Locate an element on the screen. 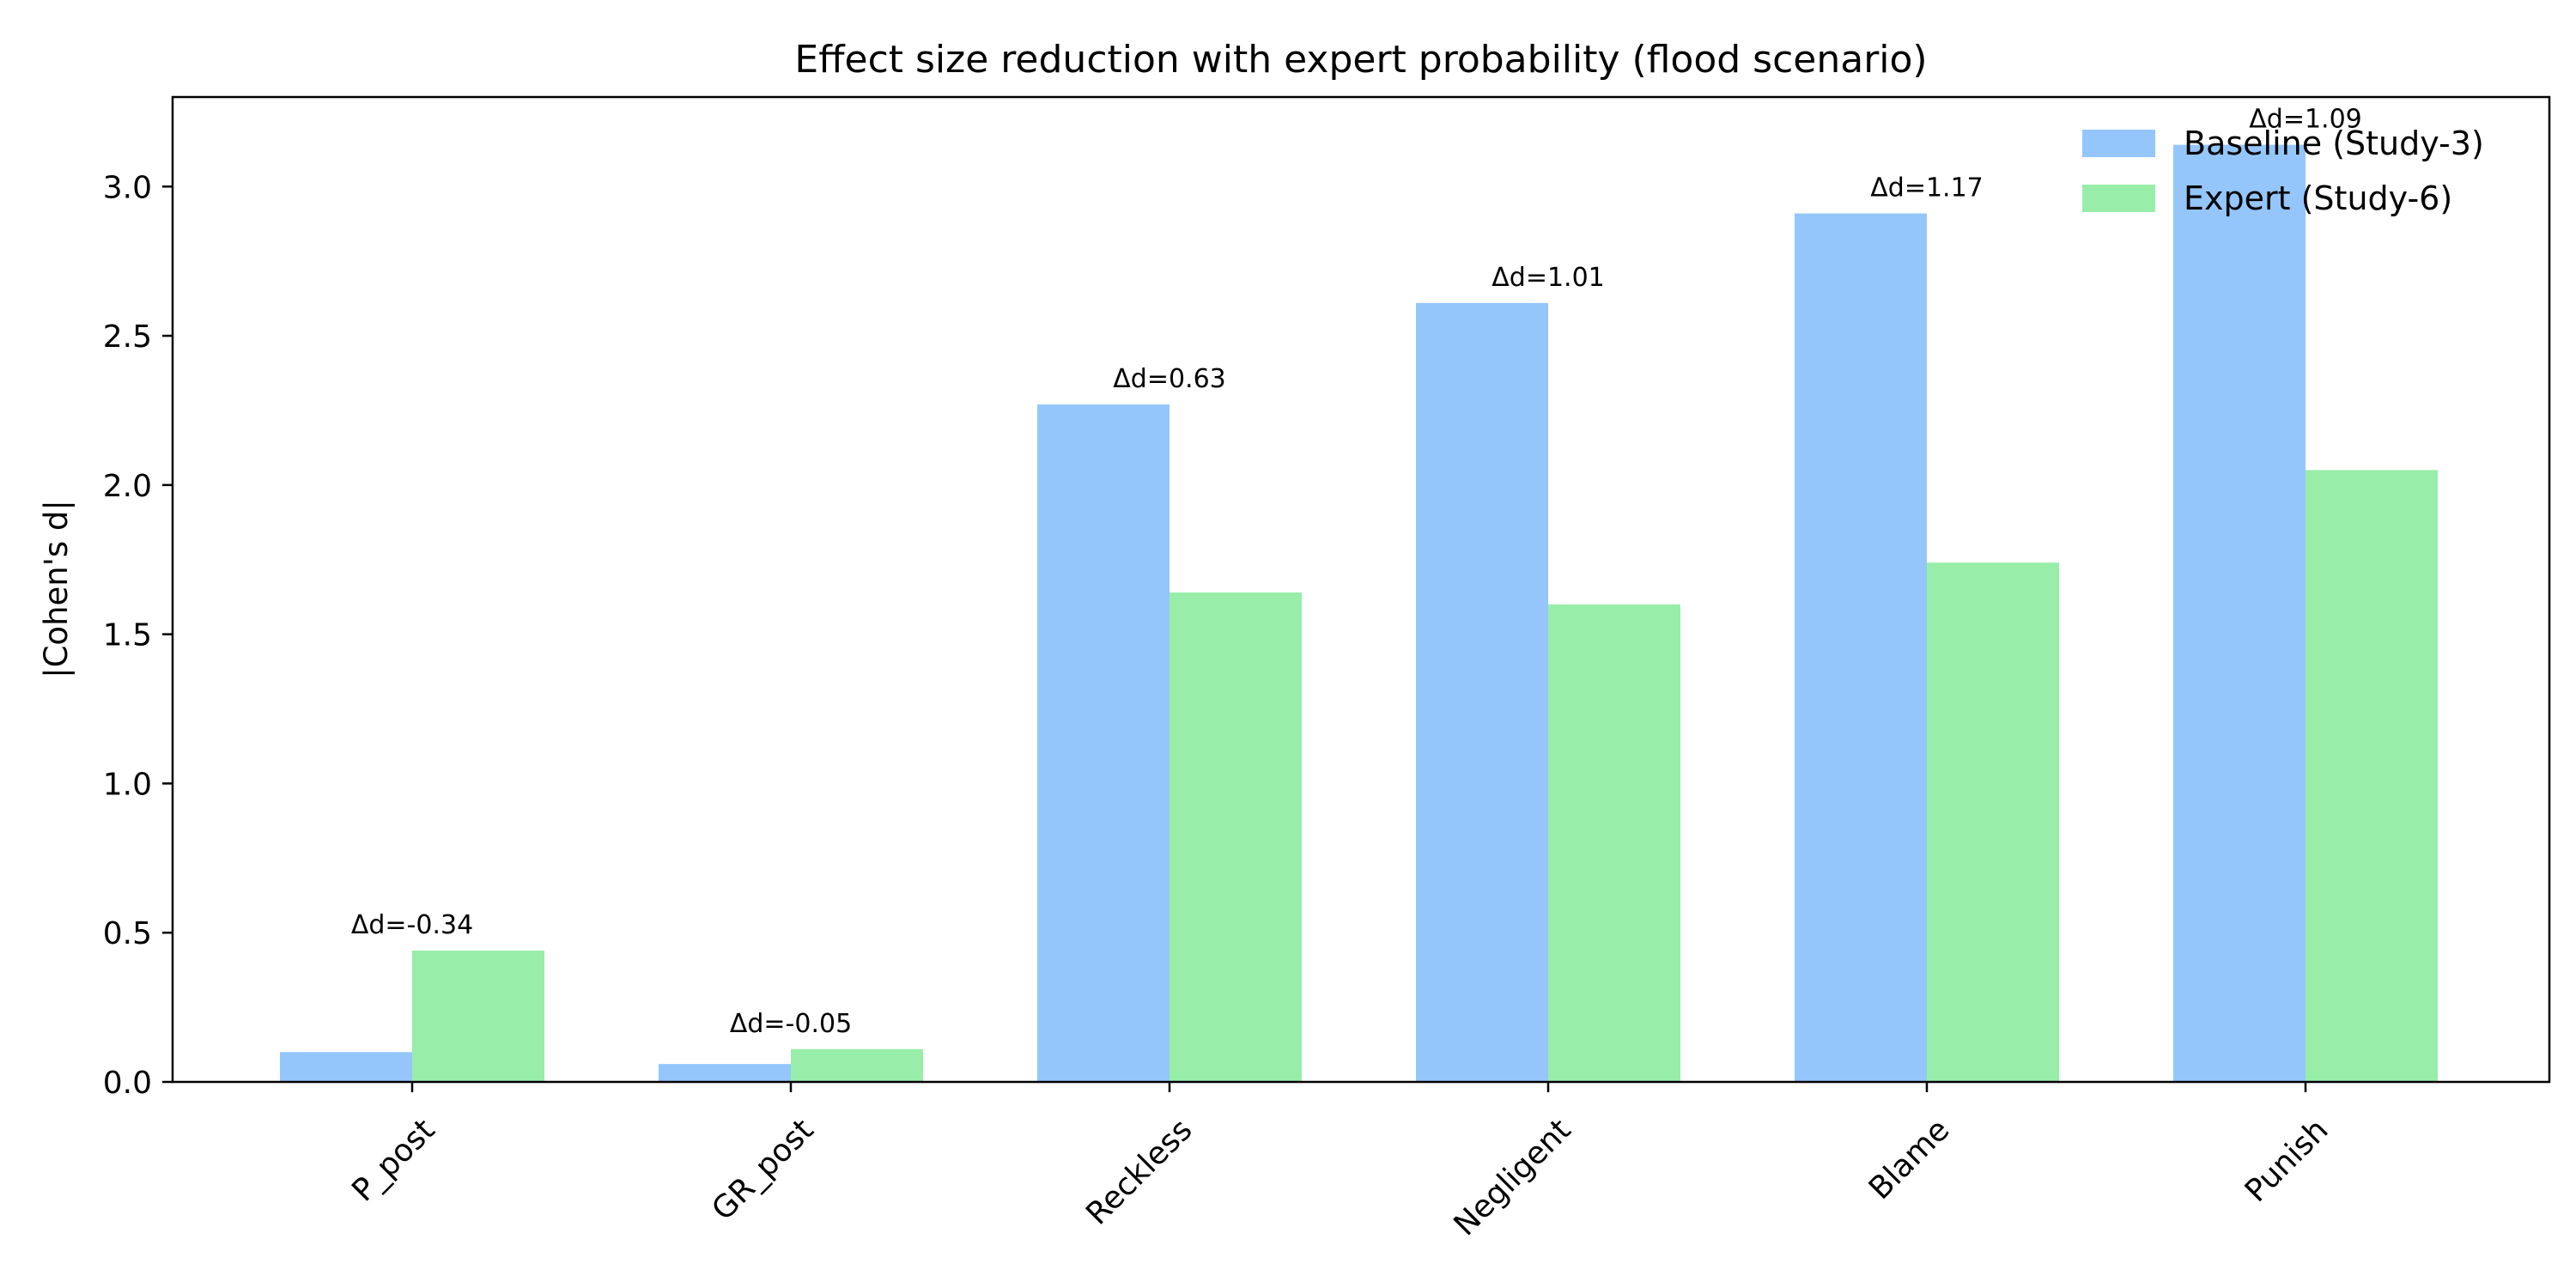 Image resolution: width=2576 pixels, height=1288 pixels. bar-expert-negligent is located at coordinates (1614, 843).